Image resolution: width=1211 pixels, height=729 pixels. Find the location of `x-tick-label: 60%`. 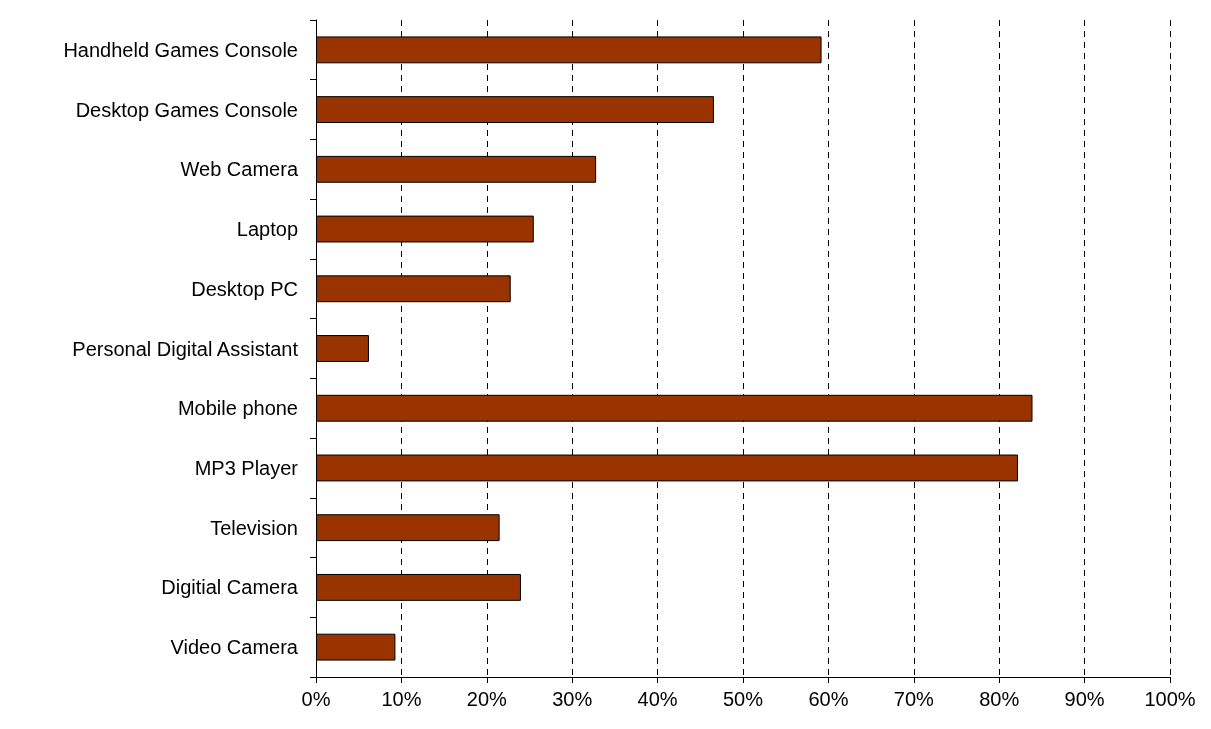

x-tick-label: 60% is located at coordinates (828, 699).